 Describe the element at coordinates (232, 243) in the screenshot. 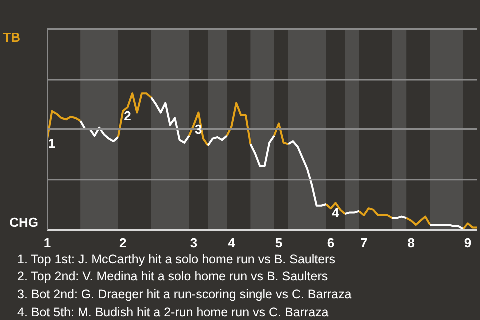

I see `x-tick-label: 4` at that location.